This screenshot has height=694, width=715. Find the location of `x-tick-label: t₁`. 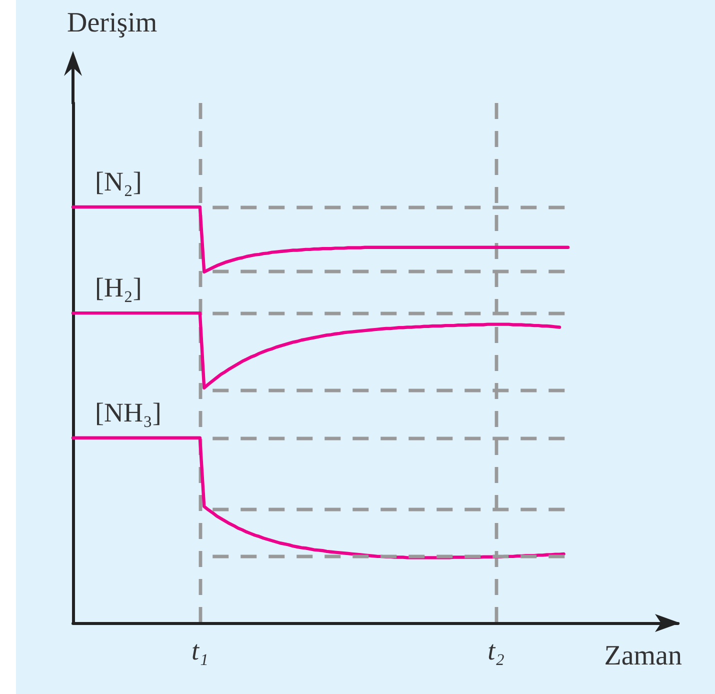

x-tick-label: t₁ is located at coordinates (199, 651).